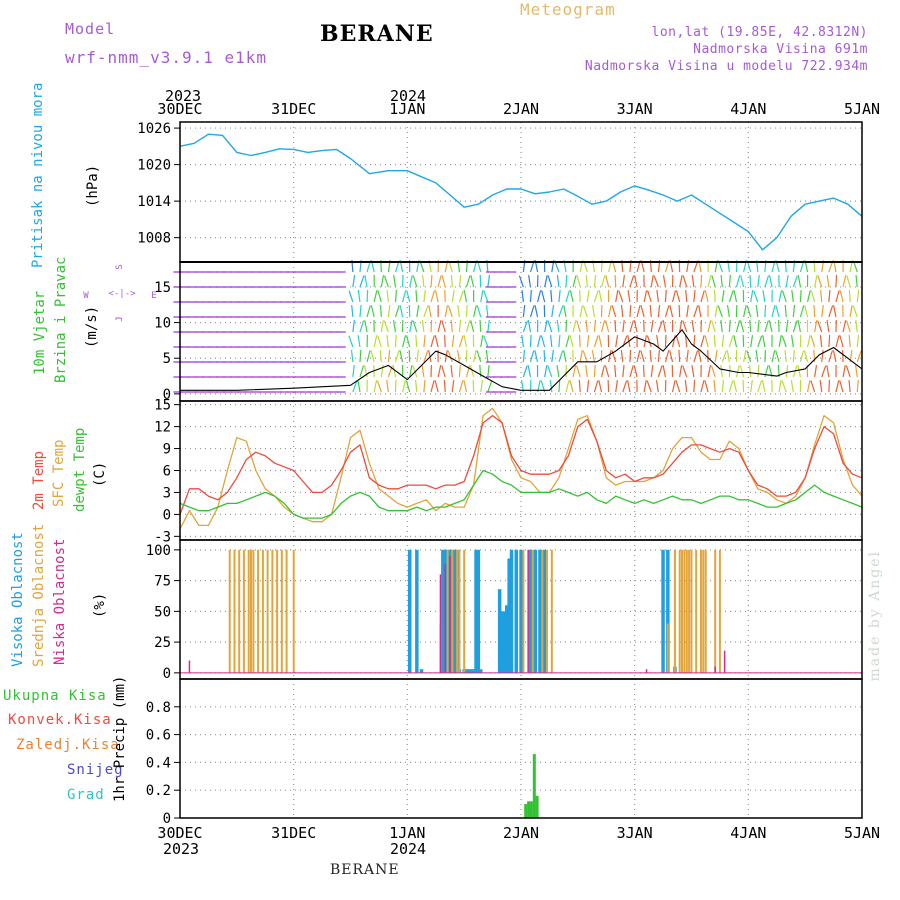  What do you see at coordinates (162, 428) in the screenshot?
I see `y-tick-label: 12` at bounding box center [162, 428].